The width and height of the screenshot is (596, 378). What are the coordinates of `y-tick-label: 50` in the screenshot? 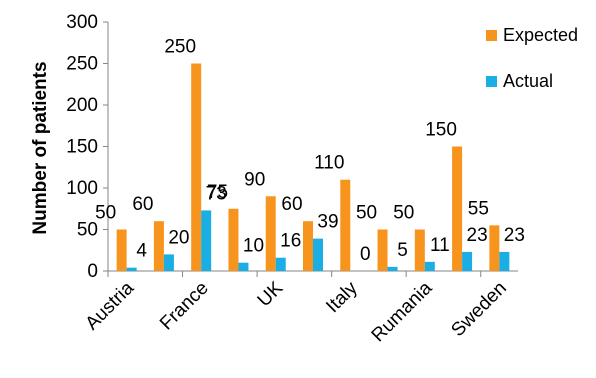 It's located at (87, 230).